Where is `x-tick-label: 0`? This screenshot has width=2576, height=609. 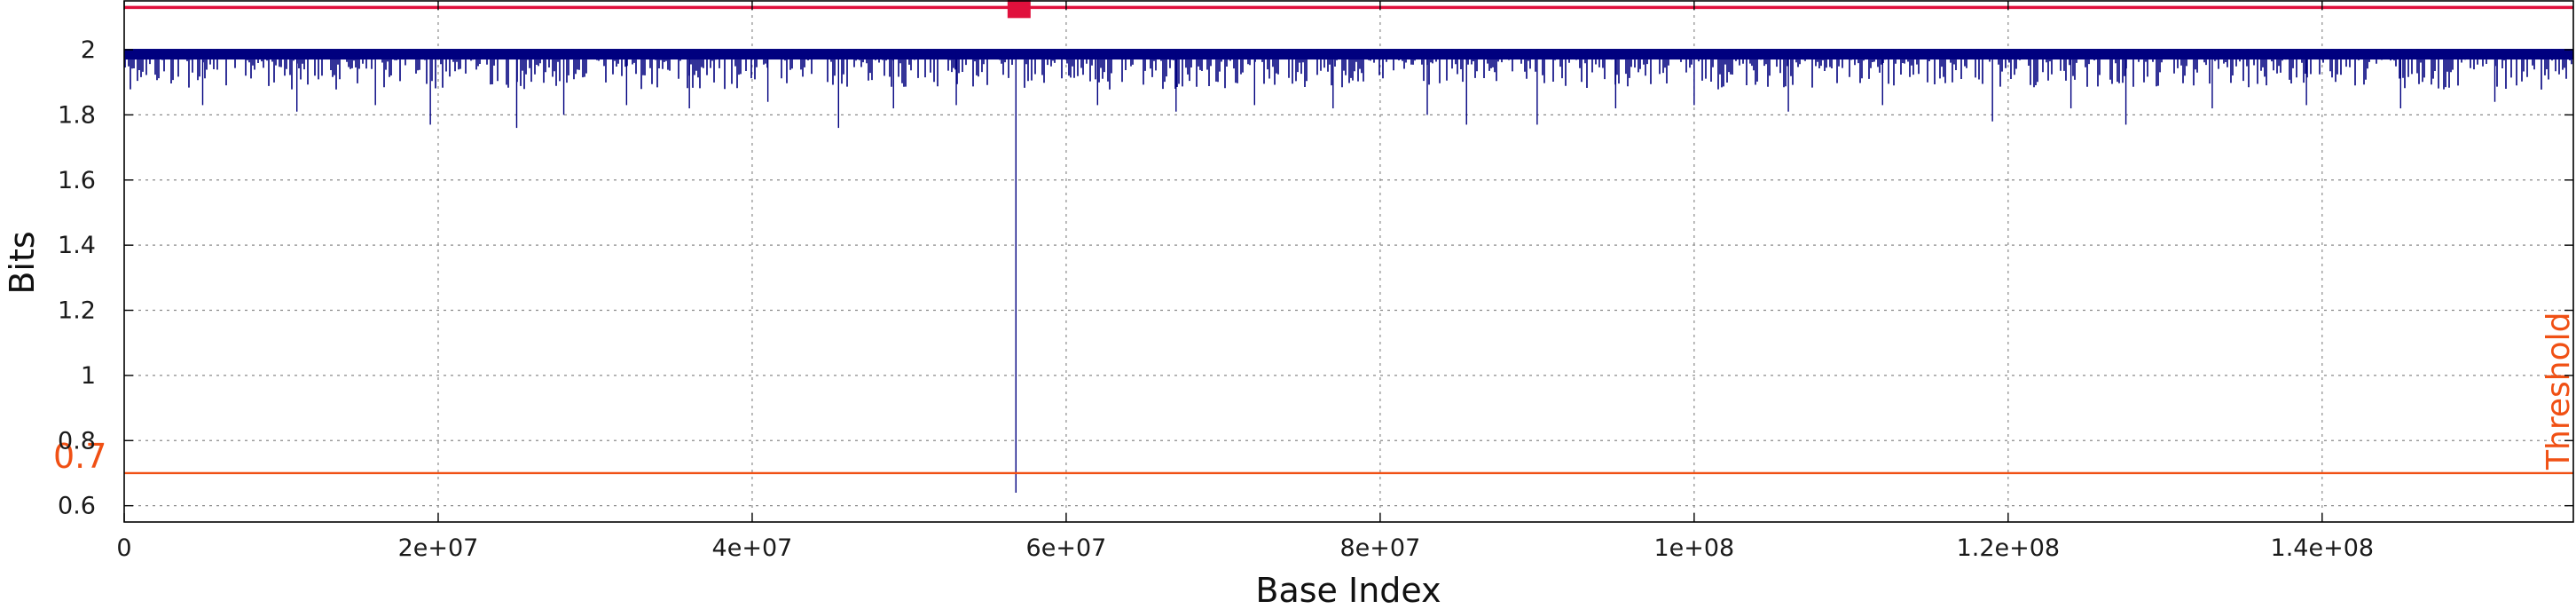 x-tick-label: 0 is located at coordinates (123, 548).